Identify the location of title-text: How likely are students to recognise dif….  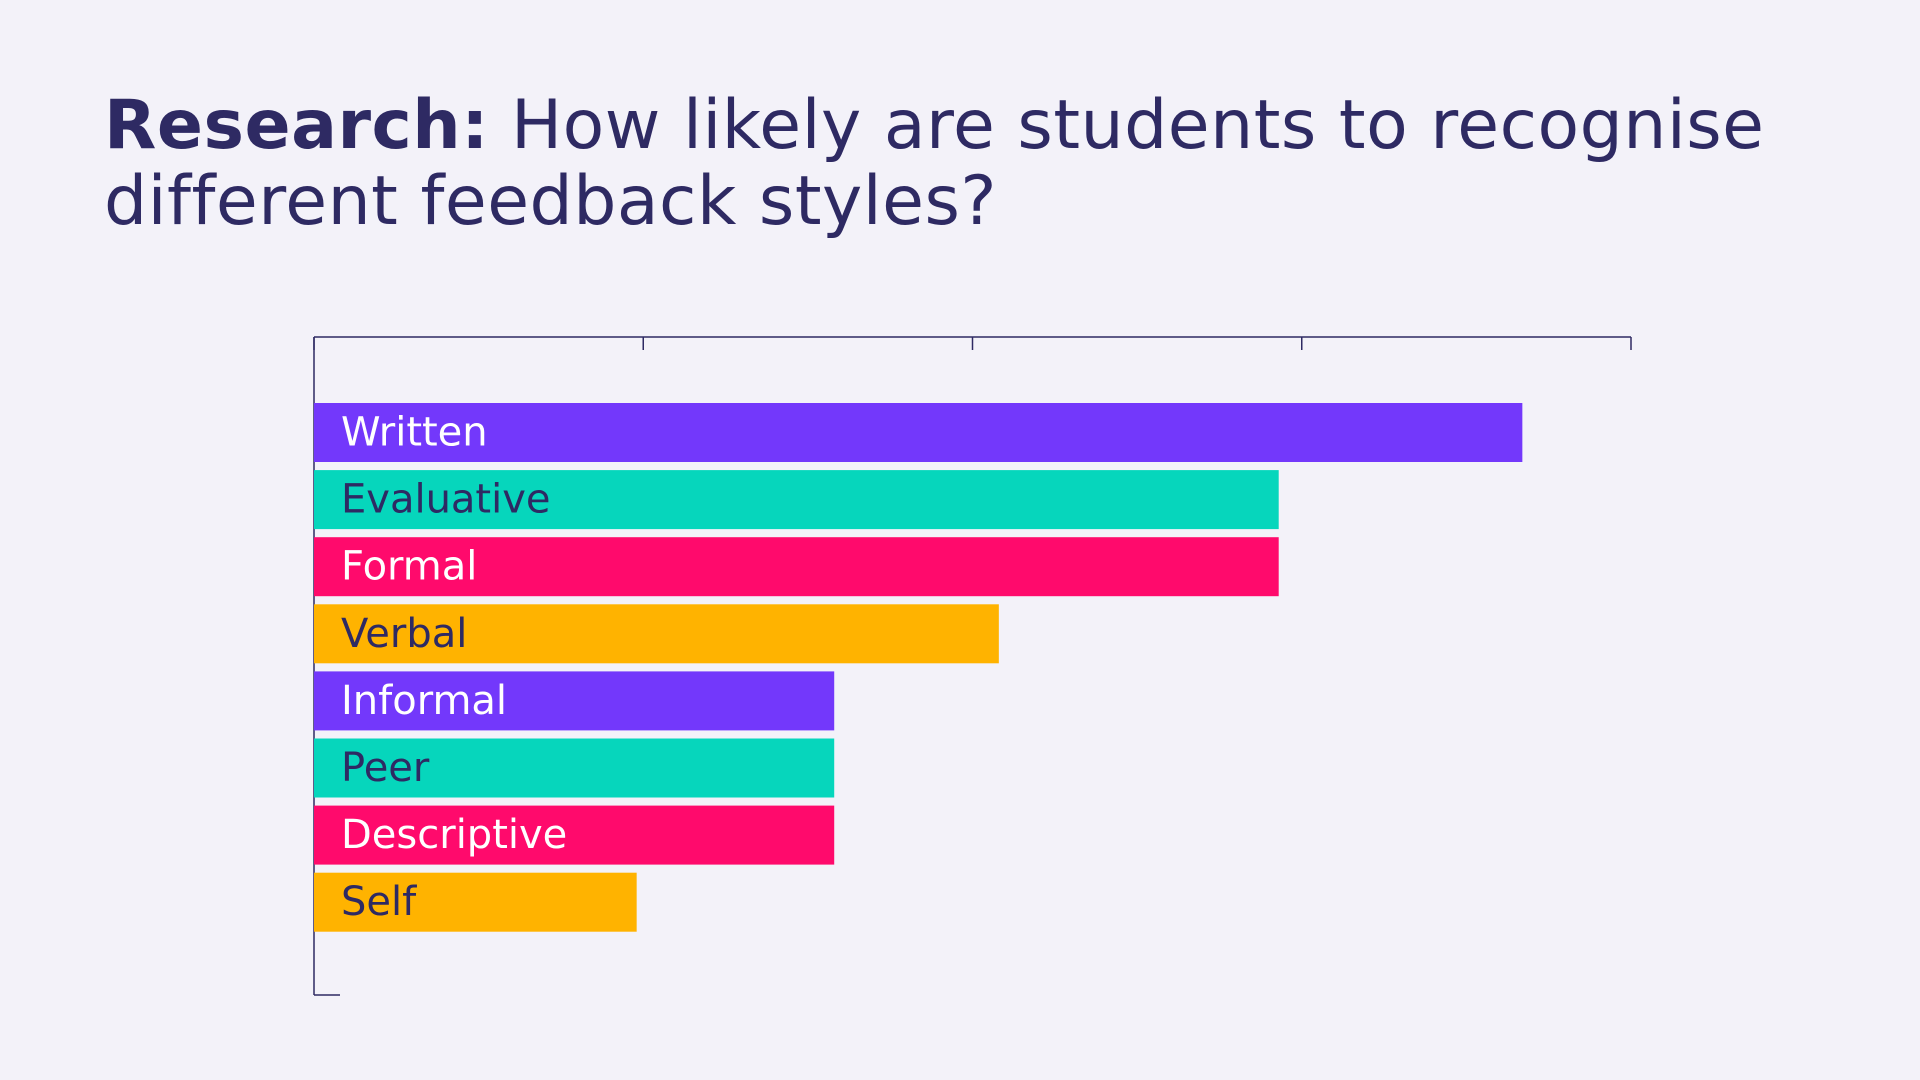
(934, 163).